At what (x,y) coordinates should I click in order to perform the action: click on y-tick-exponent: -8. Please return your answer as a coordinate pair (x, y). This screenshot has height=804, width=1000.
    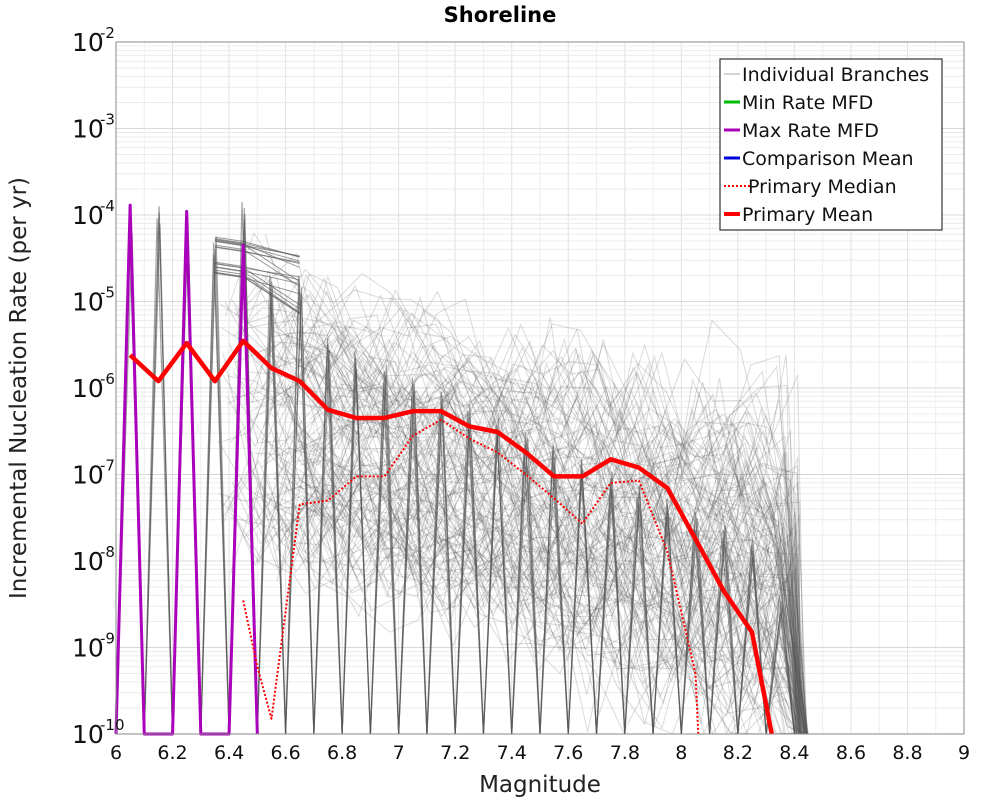
    Looking at the image, I should click on (107, 552).